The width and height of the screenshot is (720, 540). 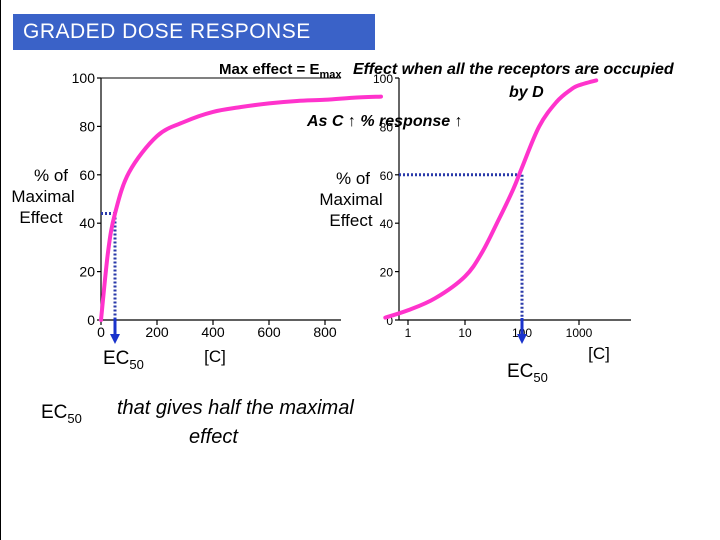 What do you see at coordinates (123, 360) in the screenshot?
I see `ec50-label-chart1: EC50` at bounding box center [123, 360].